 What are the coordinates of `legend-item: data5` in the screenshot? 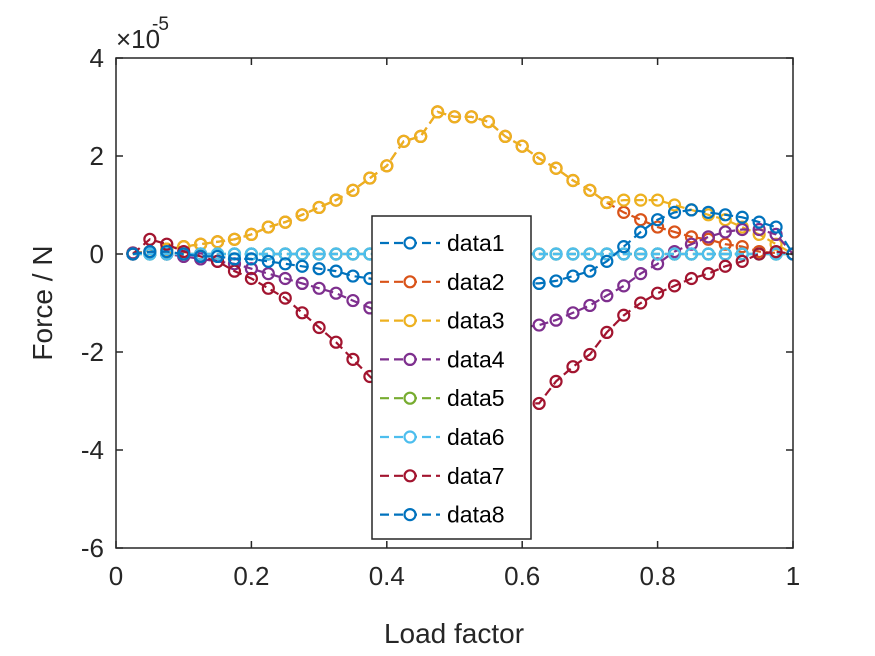 It's located at (442, 398).